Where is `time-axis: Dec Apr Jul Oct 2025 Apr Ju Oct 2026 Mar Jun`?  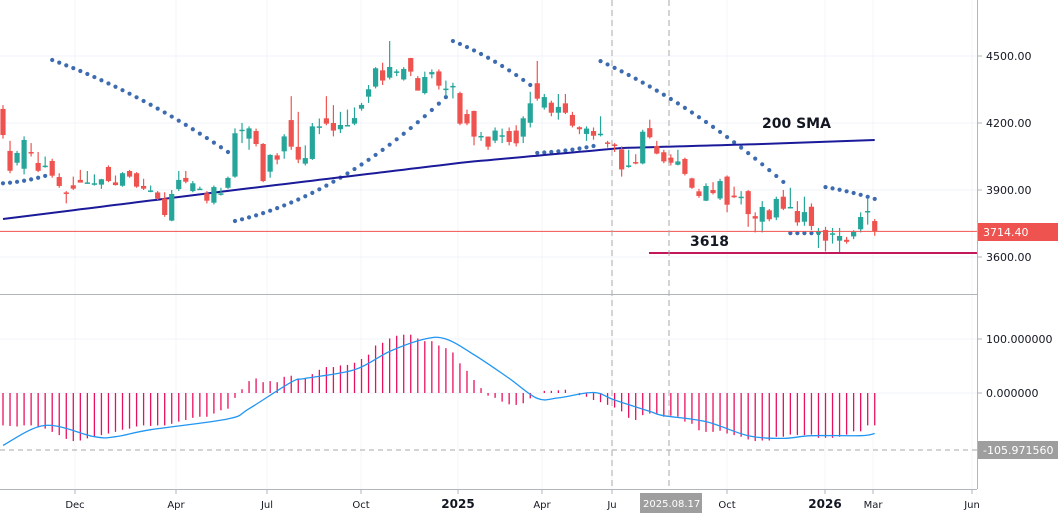
time-axis: Dec Apr Jul Oct 2025 Apr Ju Oct 2026 Mar Jun is located at coordinates (522, 500).